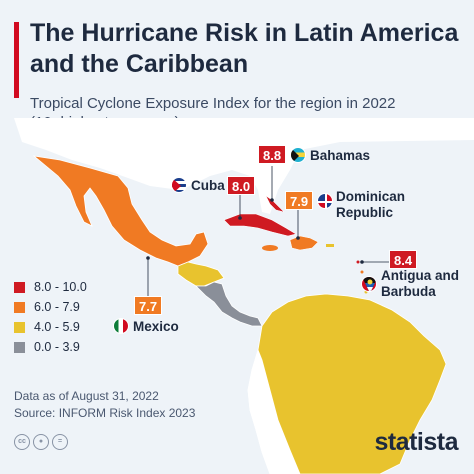 Image resolution: width=474 pixels, height=474 pixels. What do you see at coordinates (340, 155) in the screenshot?
I see `bahamas-label: Bahamas` at bounding box center [340, 155].